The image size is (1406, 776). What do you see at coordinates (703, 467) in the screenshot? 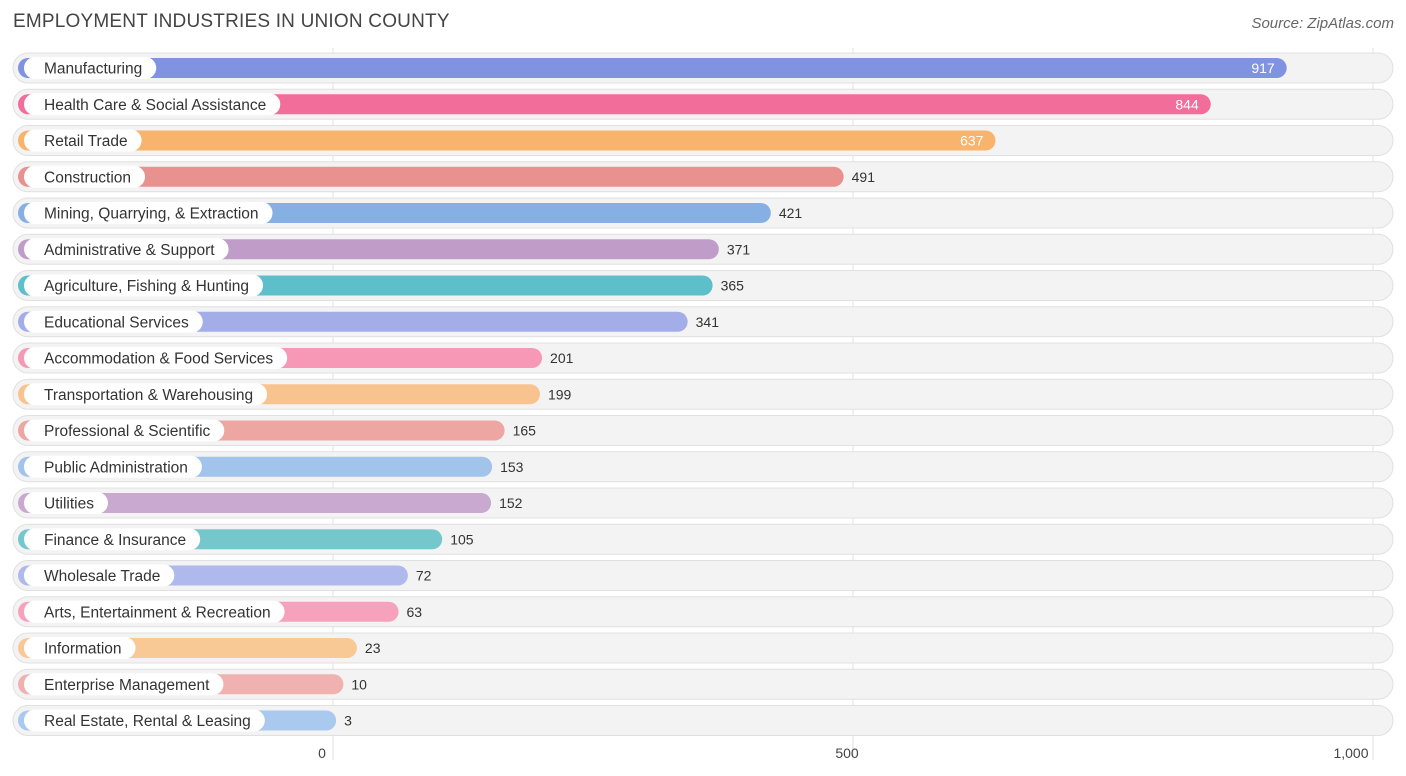
I see `bar-row: Public Administration 153` at bounding box center [703, 467].